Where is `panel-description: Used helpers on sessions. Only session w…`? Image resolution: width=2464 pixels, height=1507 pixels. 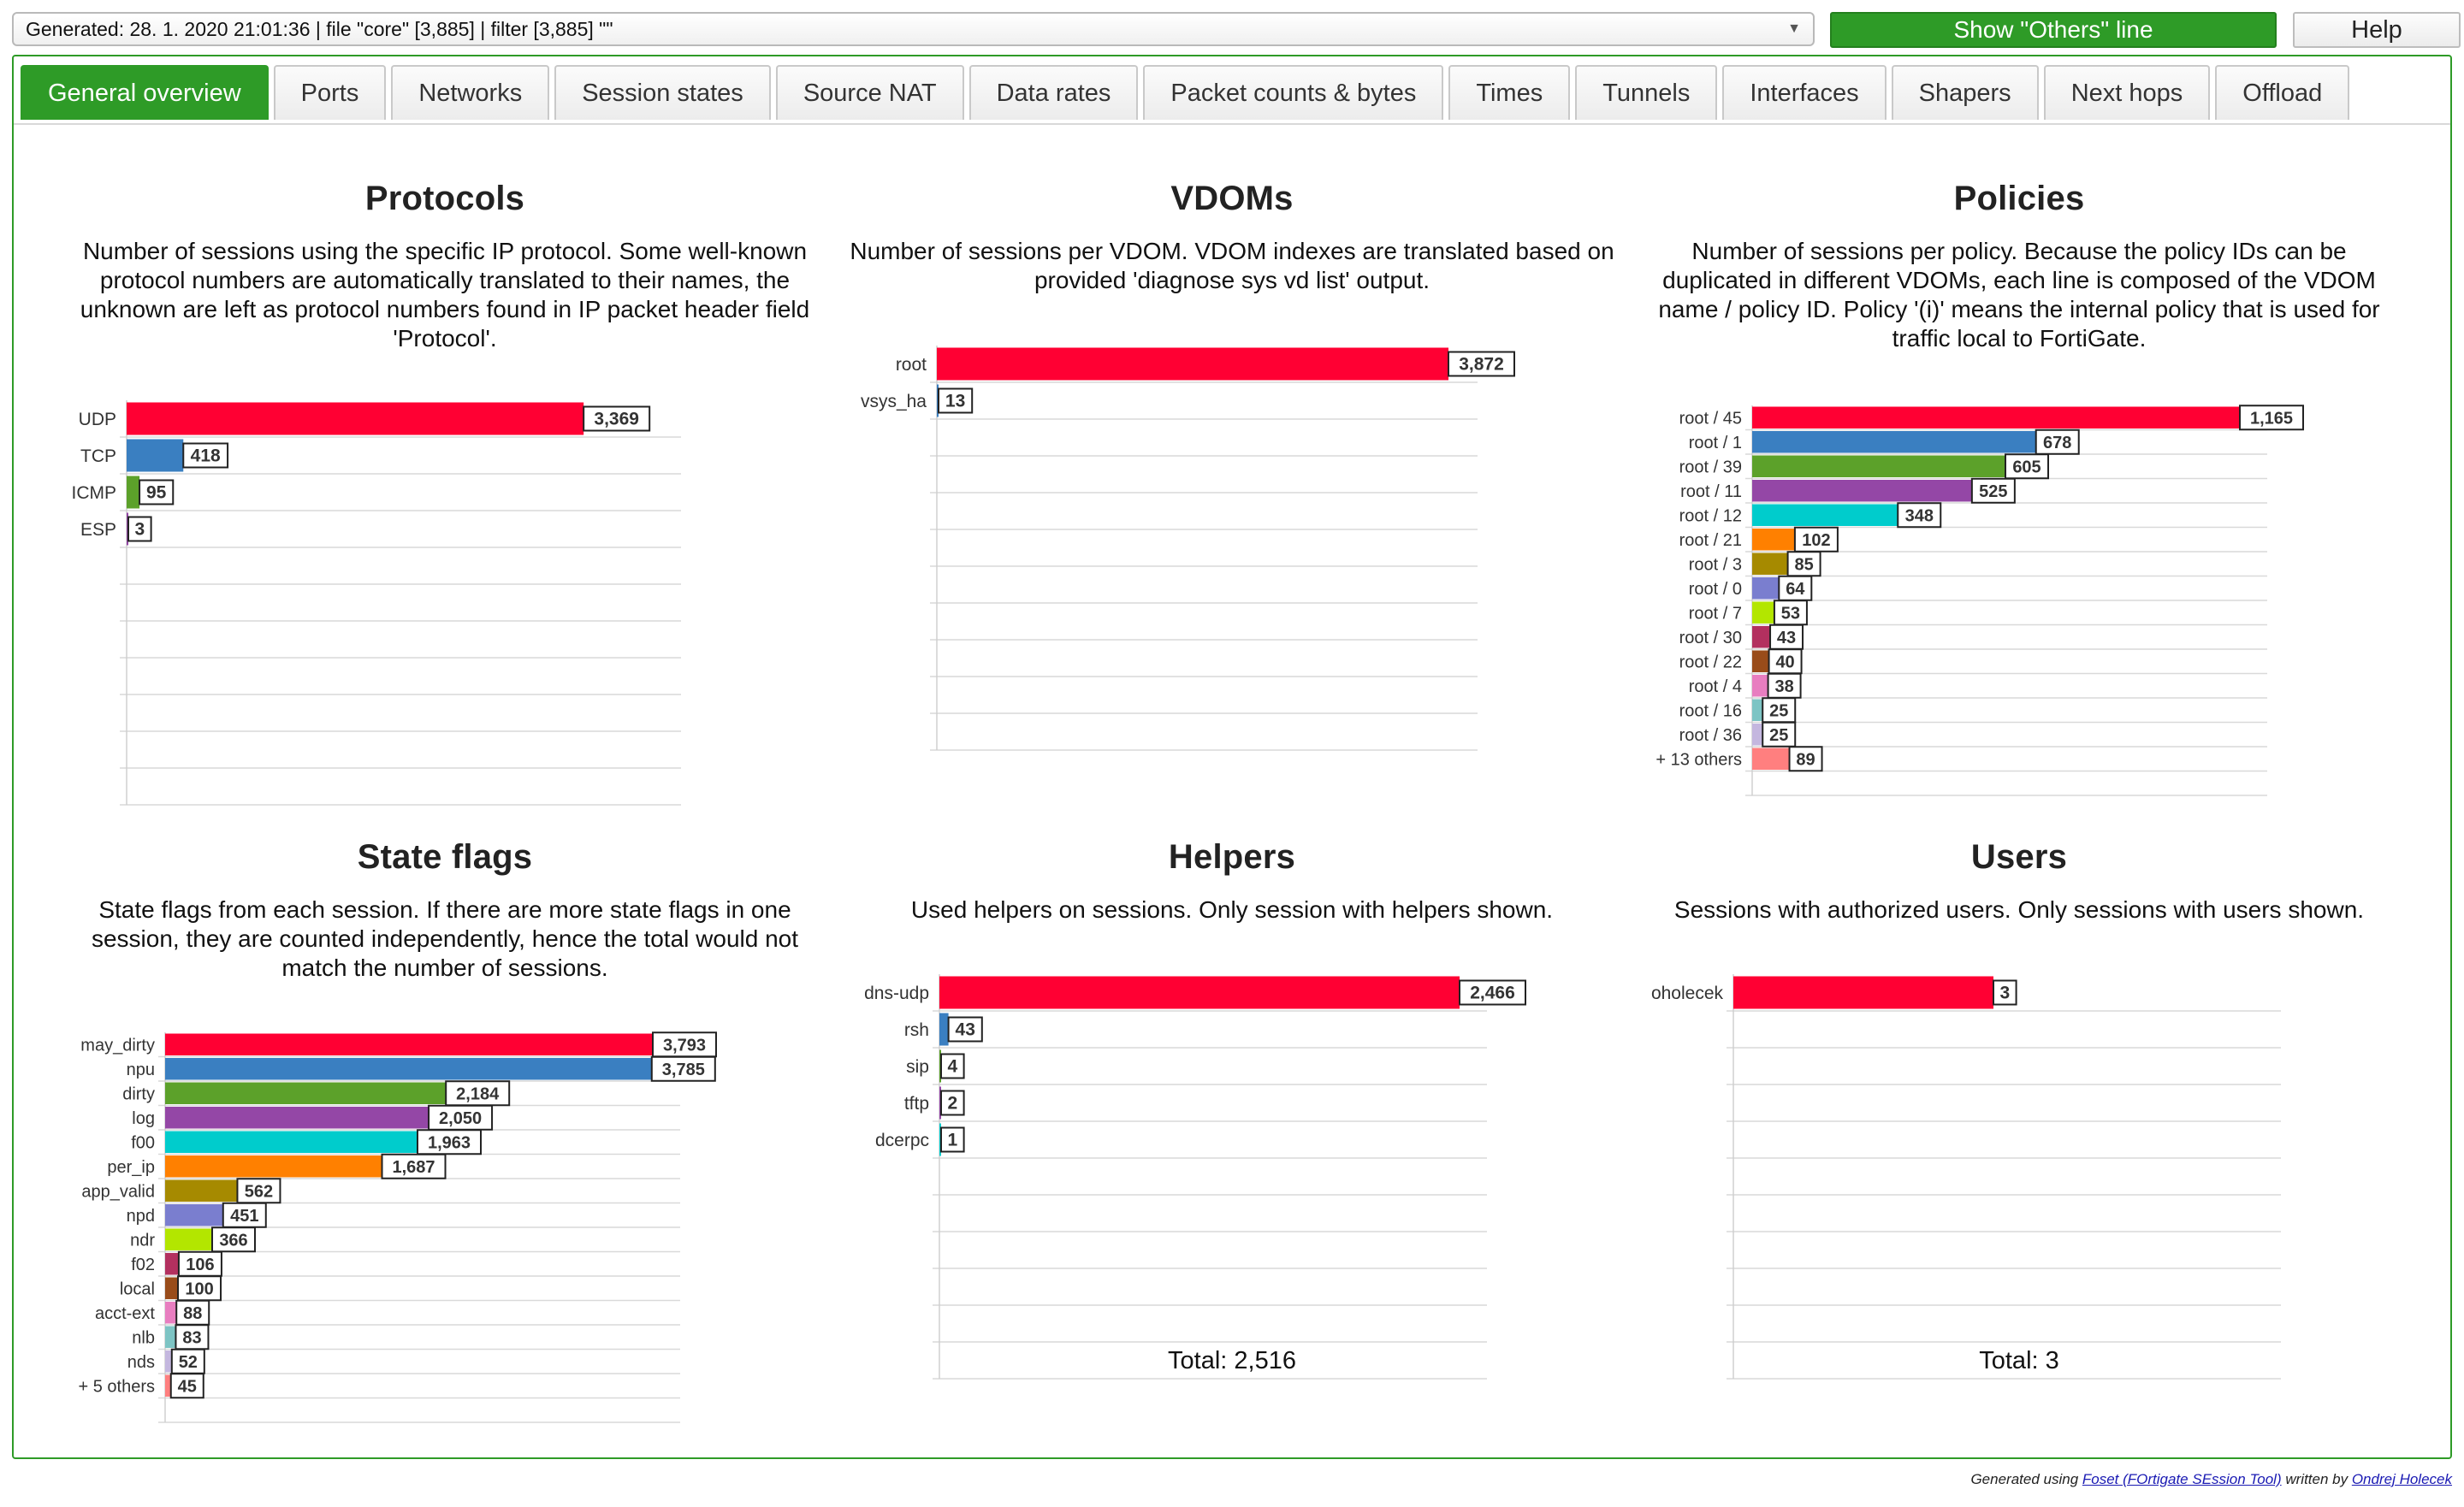 panel-description: Used helpers on sessions. Only session w… is located at coordinates (1232, 909).